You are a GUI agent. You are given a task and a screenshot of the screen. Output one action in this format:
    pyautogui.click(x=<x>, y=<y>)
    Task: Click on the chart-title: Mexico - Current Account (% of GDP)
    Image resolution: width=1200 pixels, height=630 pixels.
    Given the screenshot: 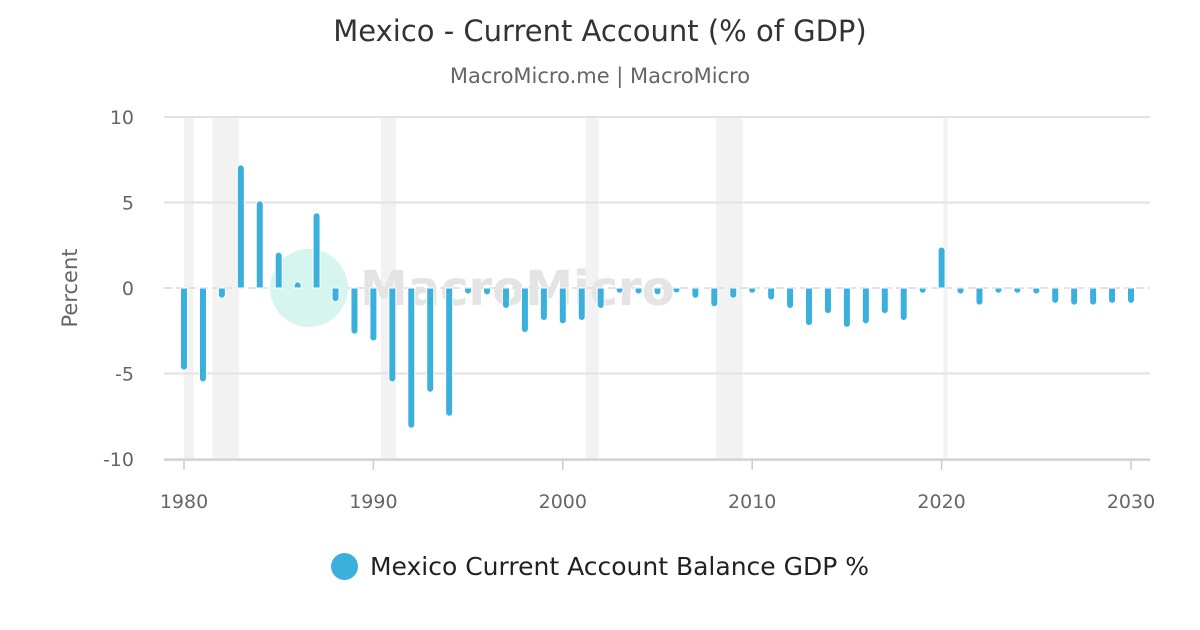 What is the action you would take?
    pyautogui.click(x=600, y=31)
    